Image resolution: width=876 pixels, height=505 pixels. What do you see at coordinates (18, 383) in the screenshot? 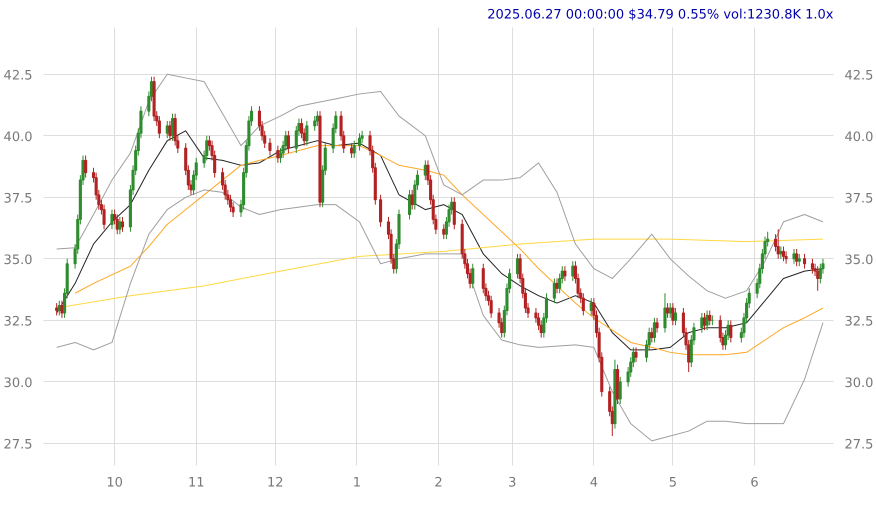
I see `y-tick-label: 30.0` at bounding box center [18, 383].